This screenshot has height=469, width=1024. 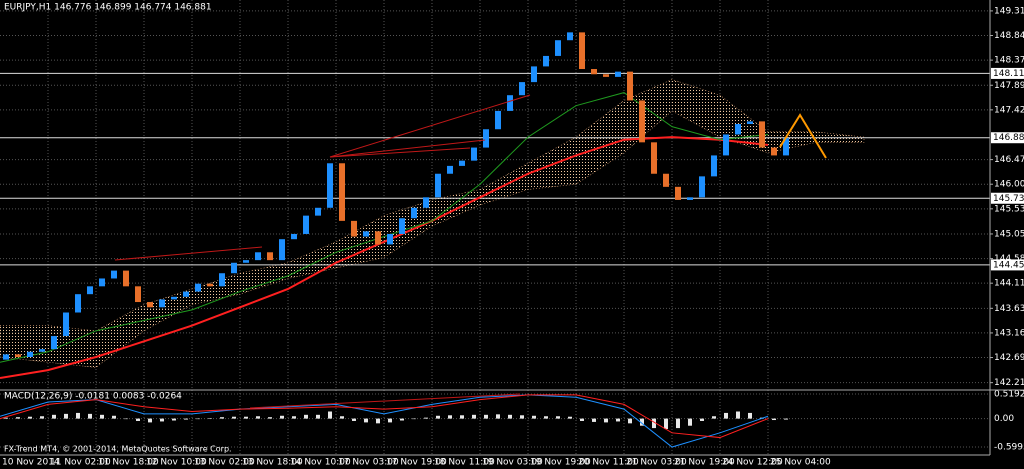 What do you see at coordinates (1009, 358) in the screenshot?
I see `y-tick-label: 142.690` at bounding box center [1009, 358].